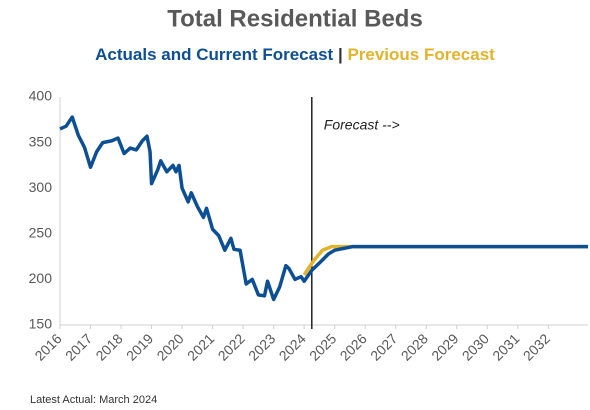  I want to click on line-series, so click(445, 260).